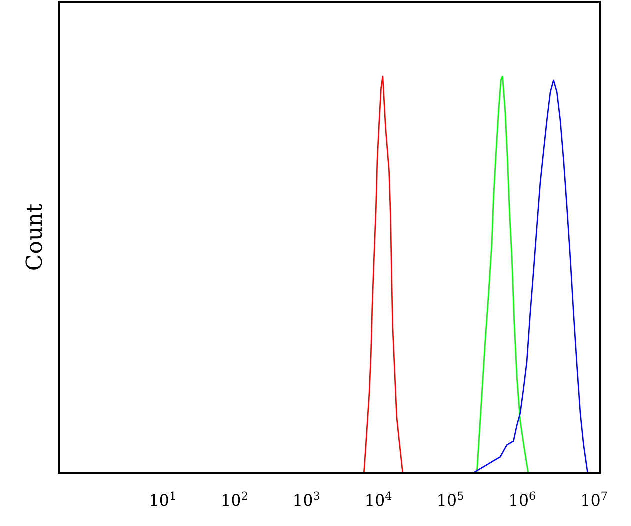 The image size is (631, 526). What do you see at coordinates (594, 500) in the screenshot?
I see `x-tick-label: 10$^{7}$` at bounding box center [594, 500].